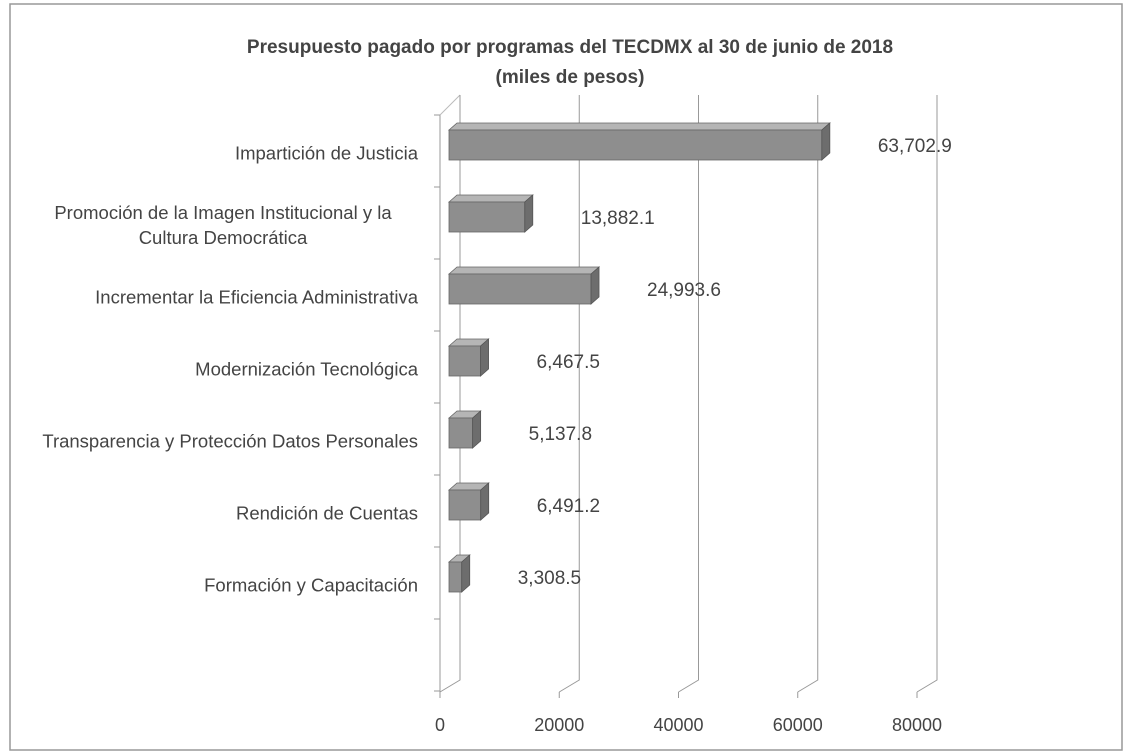 Image resolution: width=1127 pixels, height=755 pixels. I want to click on value-label: 6,491.2, so click(568, 506).